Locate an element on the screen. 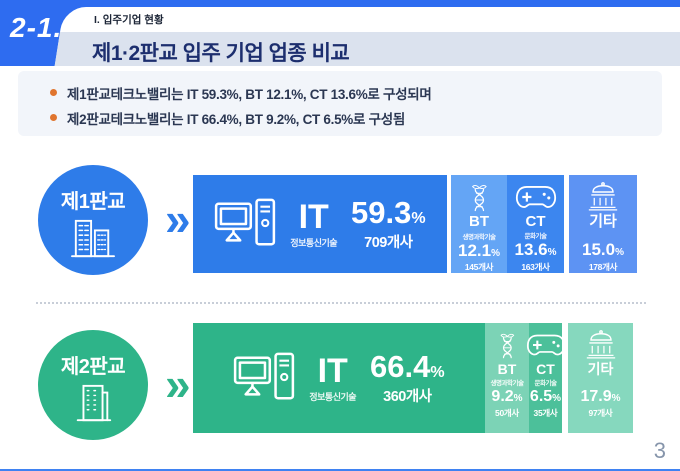 This screenshot has width=680, height=471. header-panel: I. 입주기업 현황 제1·2판교 입주 기업 업종 비교 is located at coordinates (367, 36).